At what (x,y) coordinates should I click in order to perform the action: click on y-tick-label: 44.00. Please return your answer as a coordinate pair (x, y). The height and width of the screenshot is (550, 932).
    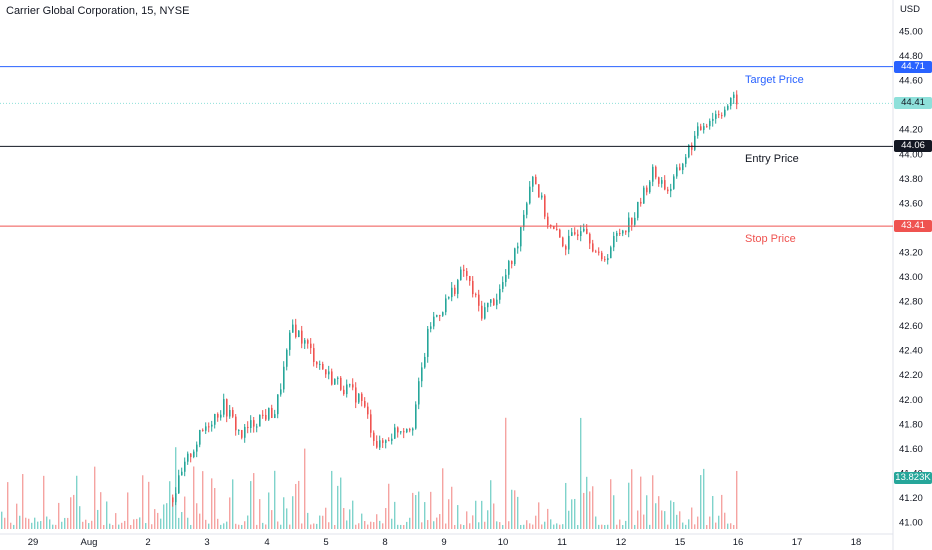
    Looking at the image, I should click on (911, 154).